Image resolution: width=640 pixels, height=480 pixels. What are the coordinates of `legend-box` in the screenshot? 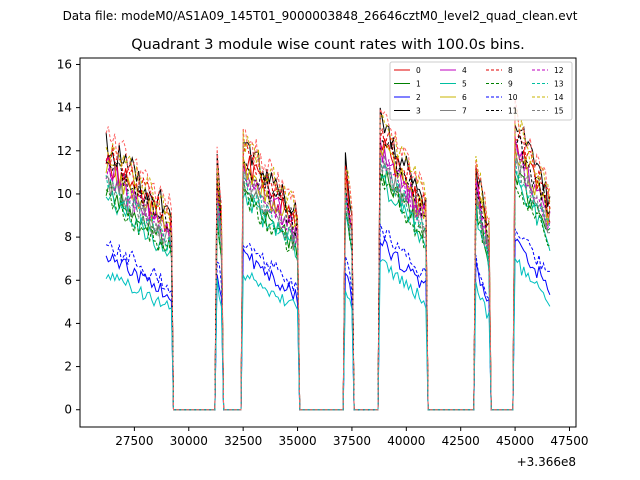 It's located at (481, 91).